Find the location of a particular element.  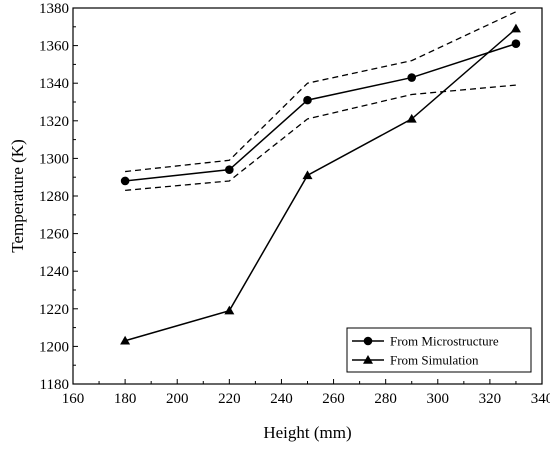

legend: From Microstructure From Simulation is located at coordinates (439, 350).